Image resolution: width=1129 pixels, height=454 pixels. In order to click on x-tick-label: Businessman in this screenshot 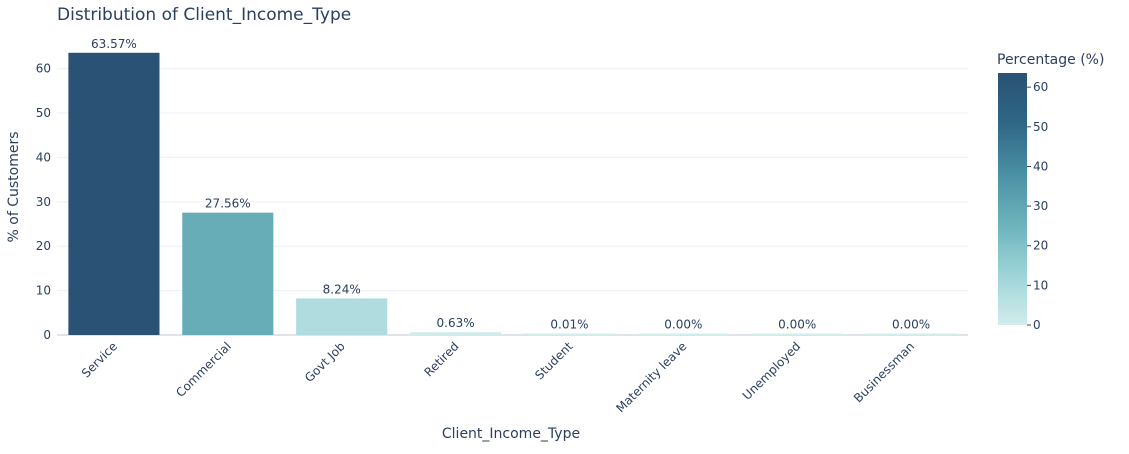, I will do `click(884, 372)`.